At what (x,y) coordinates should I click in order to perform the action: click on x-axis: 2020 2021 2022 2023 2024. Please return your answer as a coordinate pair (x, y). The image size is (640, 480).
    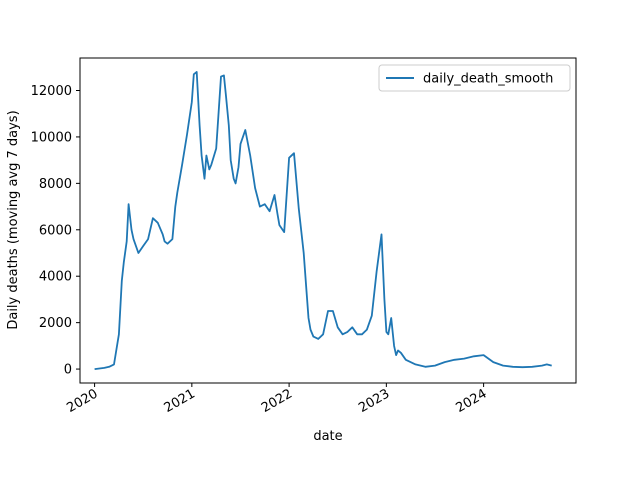
    Looking at the image, I should click on (277, 399).